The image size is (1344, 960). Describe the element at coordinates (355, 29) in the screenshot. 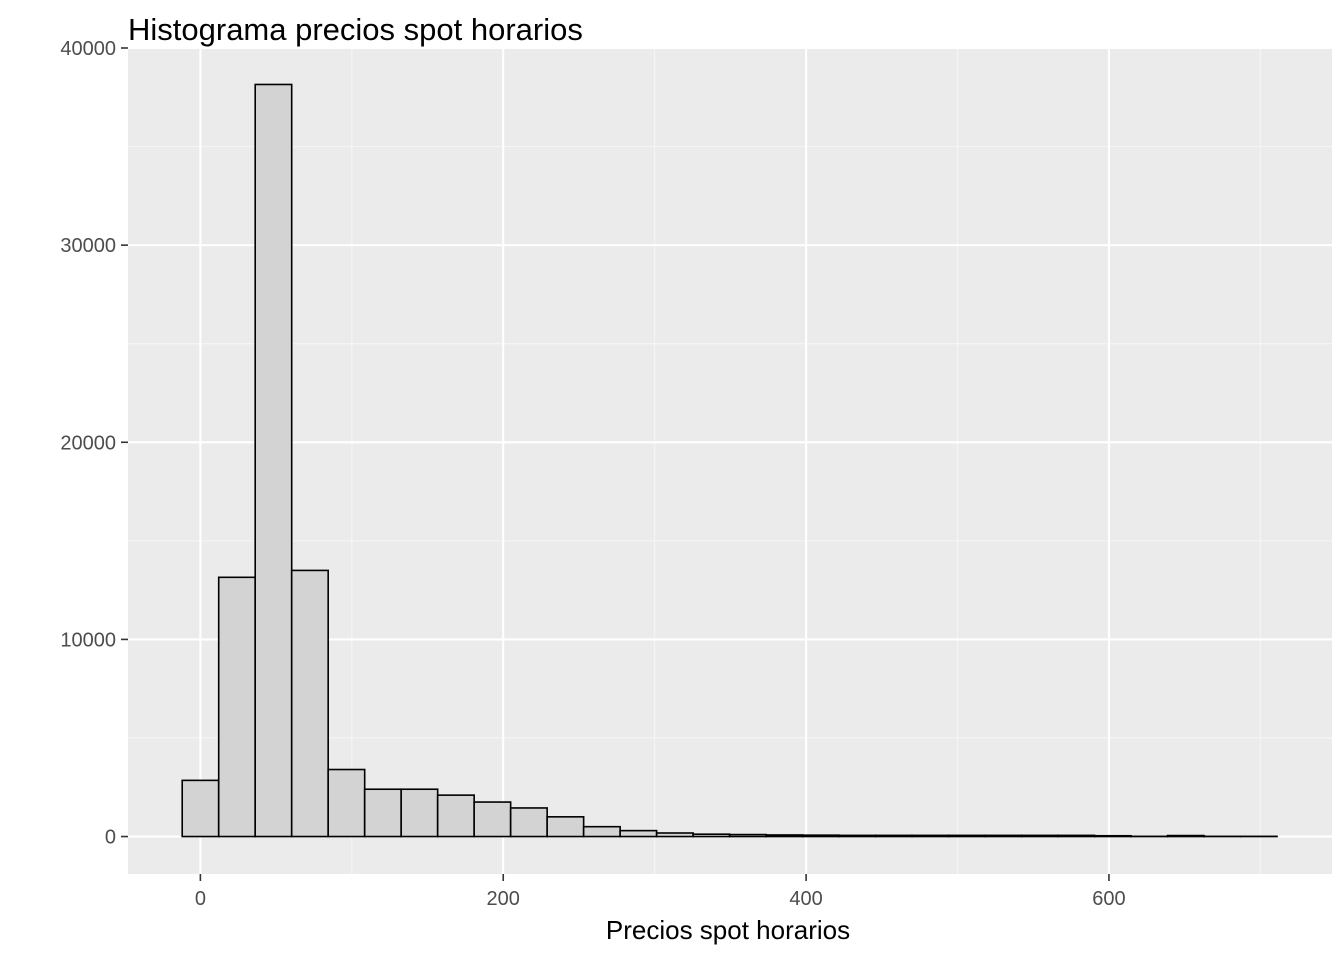

I see `chart-title: Histograma precios spot horarios` at that location.